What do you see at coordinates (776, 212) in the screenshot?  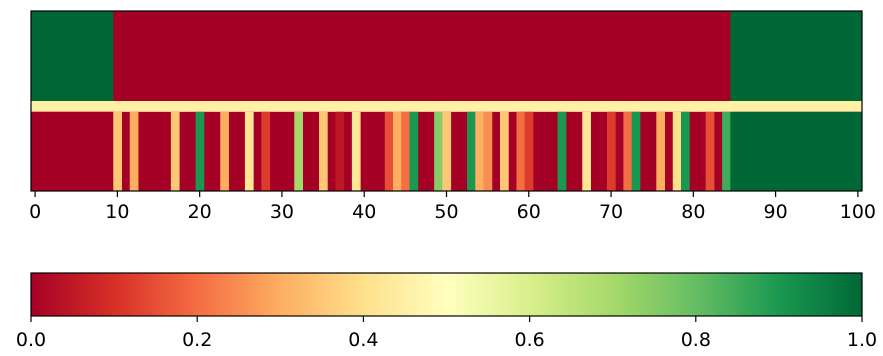 I see `x-tick-label: 90` at bounding box center [776, 212].